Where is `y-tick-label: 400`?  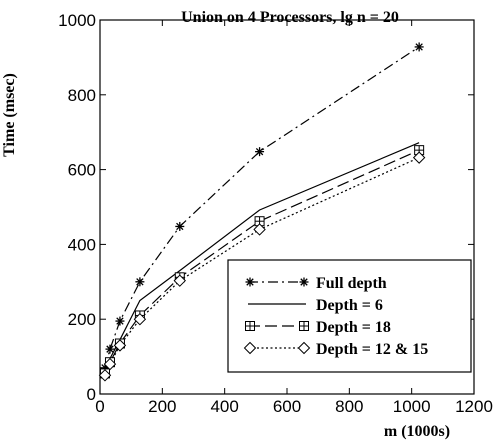 y-tick-label: 400 is located at coordinates (82, 244).